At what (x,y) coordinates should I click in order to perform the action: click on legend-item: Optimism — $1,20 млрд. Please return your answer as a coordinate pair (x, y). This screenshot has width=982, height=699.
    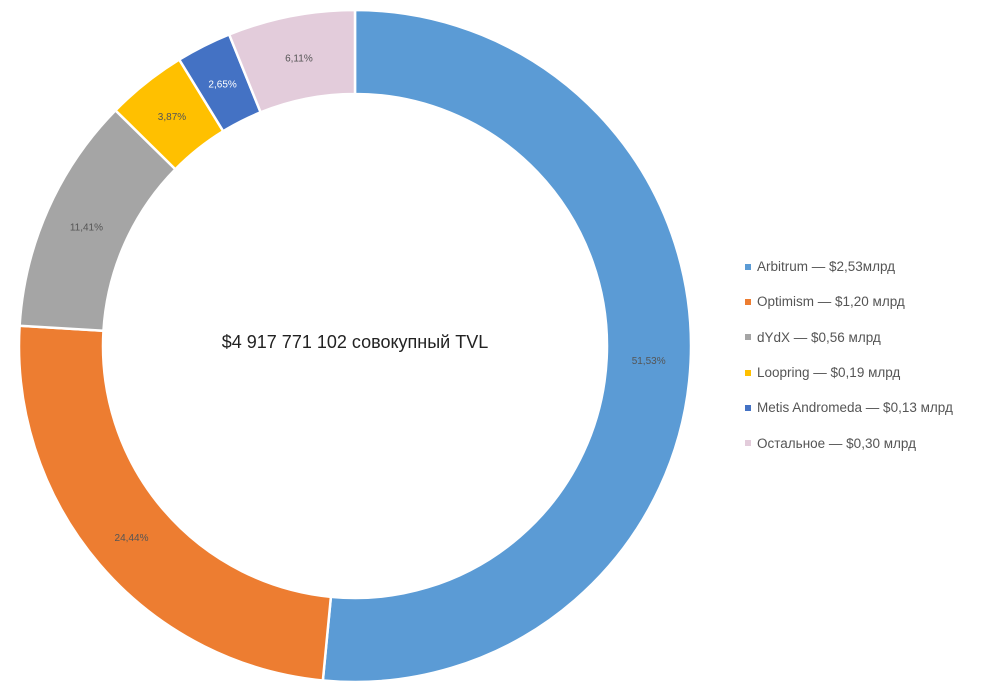
    Looking at the image, I should click on (849, 301).